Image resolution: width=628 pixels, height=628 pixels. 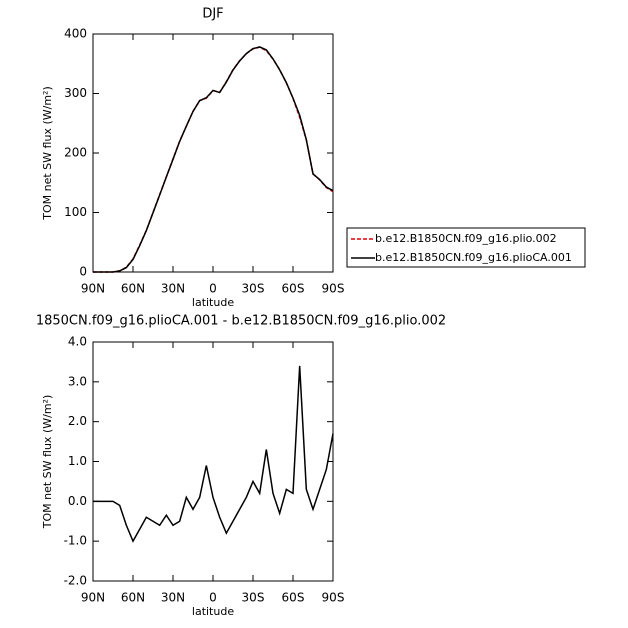 What do you see at coordinates (473, 257) in the screenshot?
I see `legend-label: b.e12.B1850CN.f09_g16.plioCA.001` at bounding box center [473, 257].